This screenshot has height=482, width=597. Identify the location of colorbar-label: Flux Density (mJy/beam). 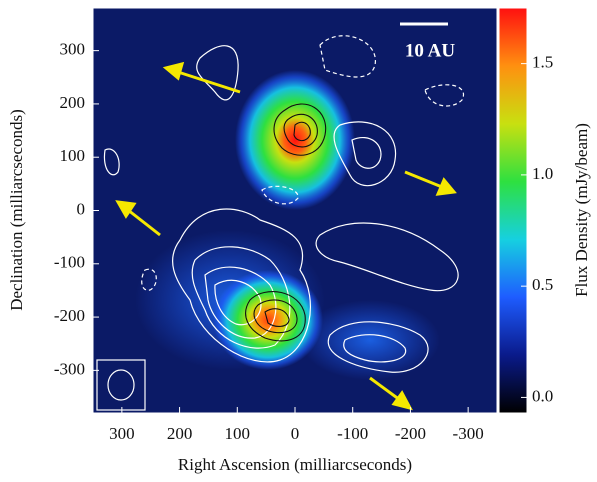
(581, 210).